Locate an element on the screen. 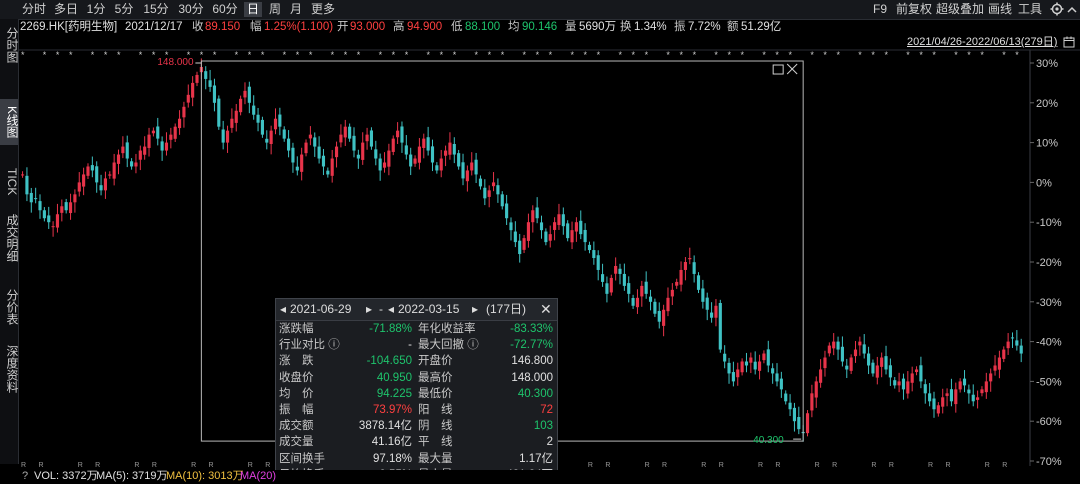  help-icon: ? is located at coordinates (25, 476).